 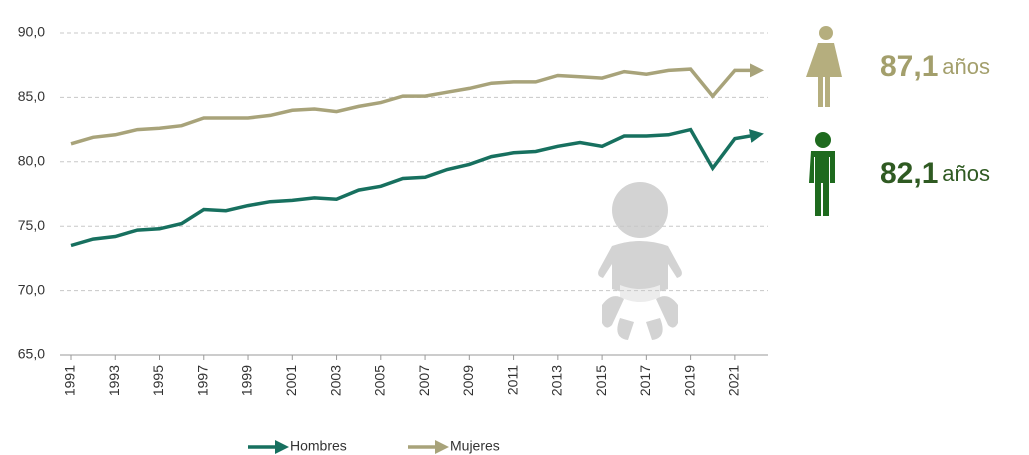 I want to click on x-tick-label: 1995, so click(x=158, y=380).